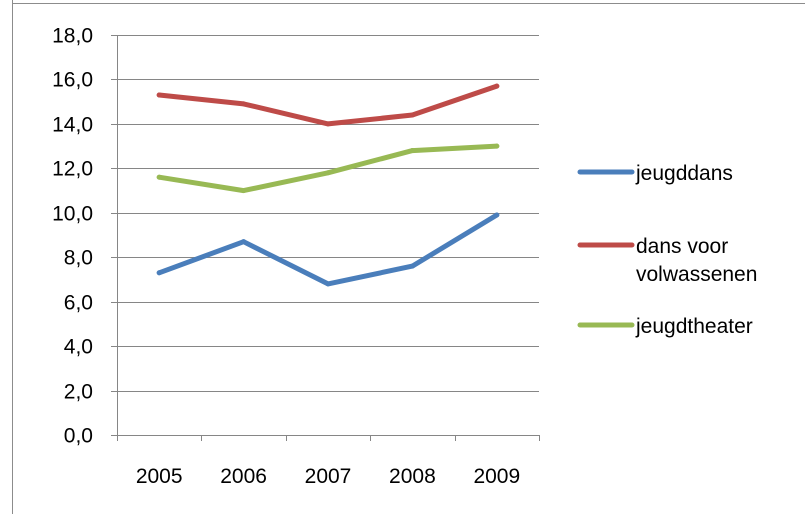 Image resolution: width=805 pixels, height=519 pixels. Describe the element at coordinates (159, 476) in the screenshot. I see `x-tick-label: 2005` at that location.